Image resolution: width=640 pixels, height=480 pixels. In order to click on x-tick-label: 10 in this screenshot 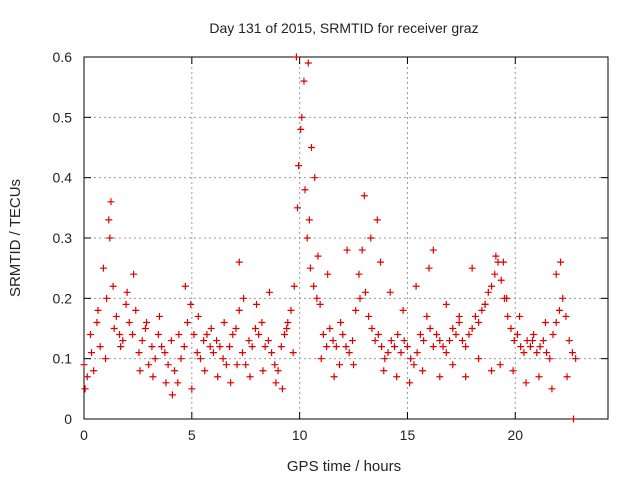, I will do `click(300, 435)`.